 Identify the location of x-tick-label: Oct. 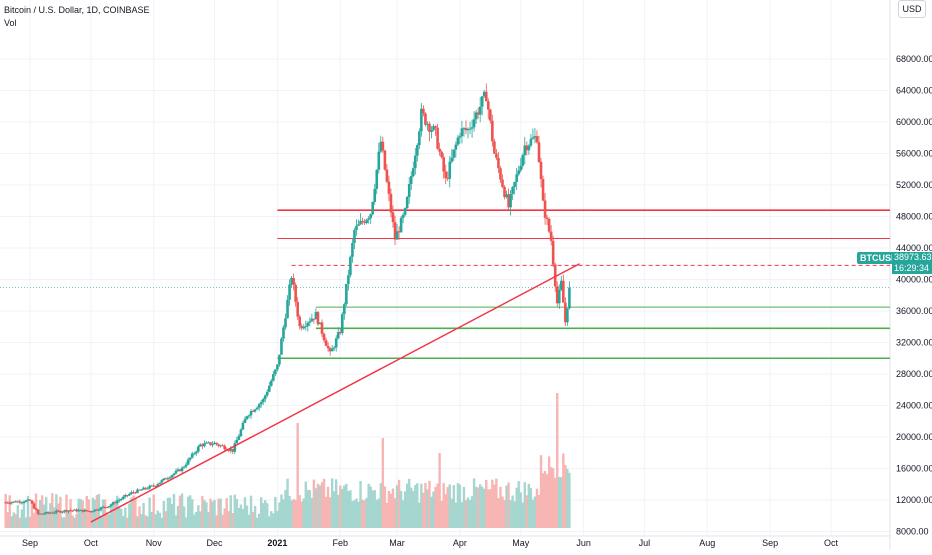
(831, 543).